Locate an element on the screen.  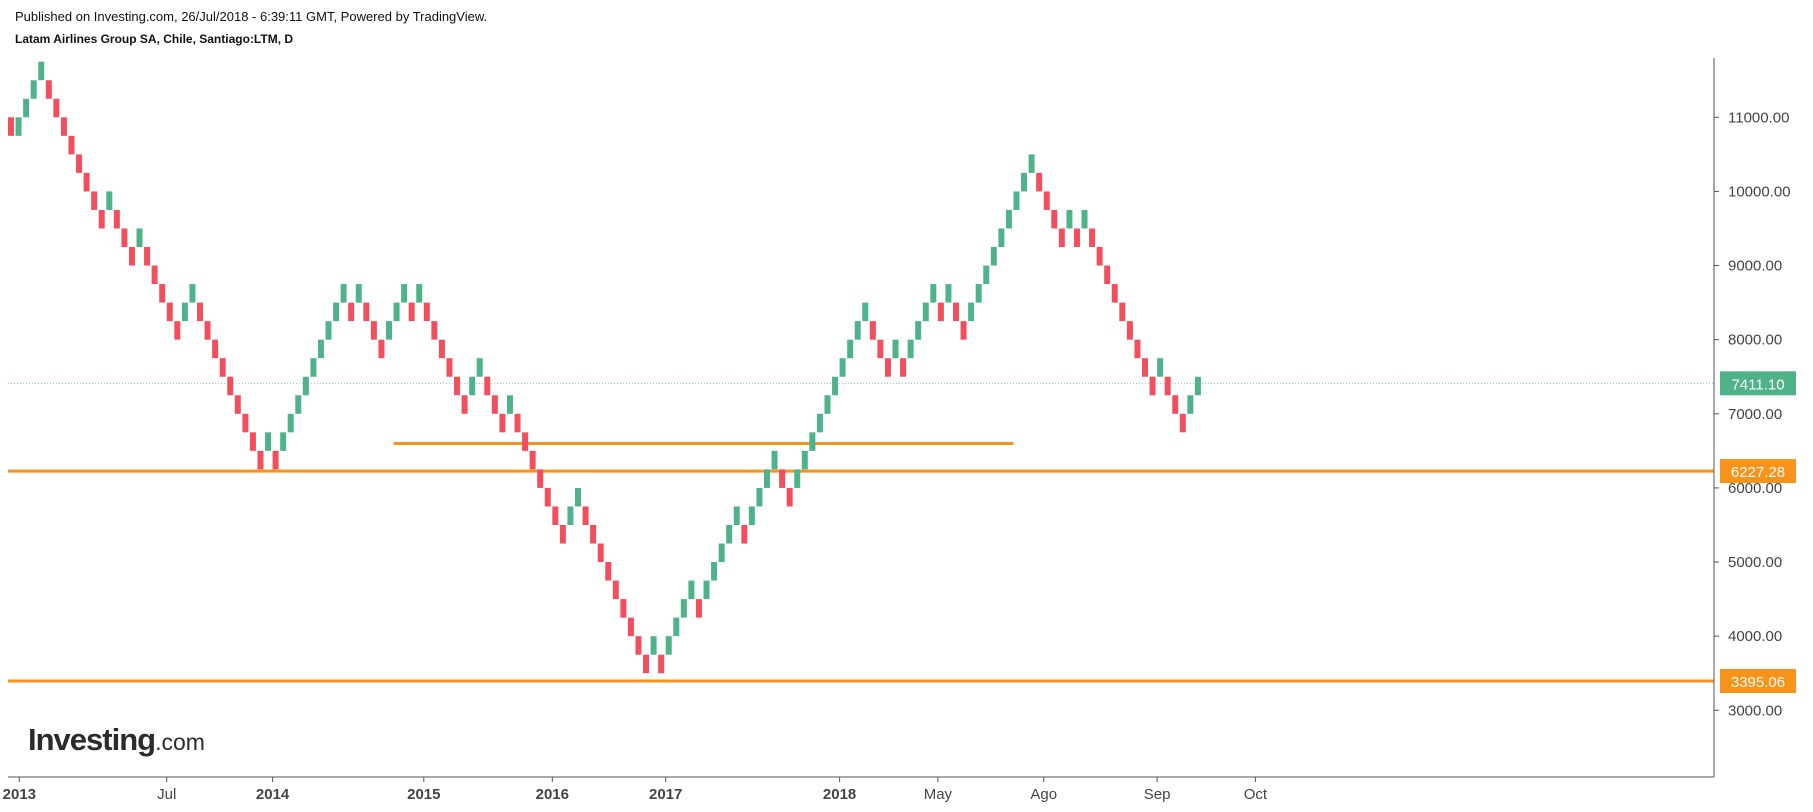
last-price-label-box is located at coordinates (1758, 383).